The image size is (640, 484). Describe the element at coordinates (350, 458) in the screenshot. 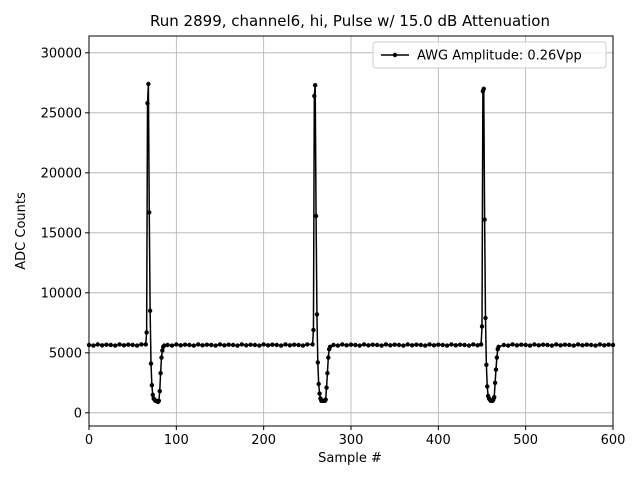

I see `x-axis-label: Sample #` at that location.